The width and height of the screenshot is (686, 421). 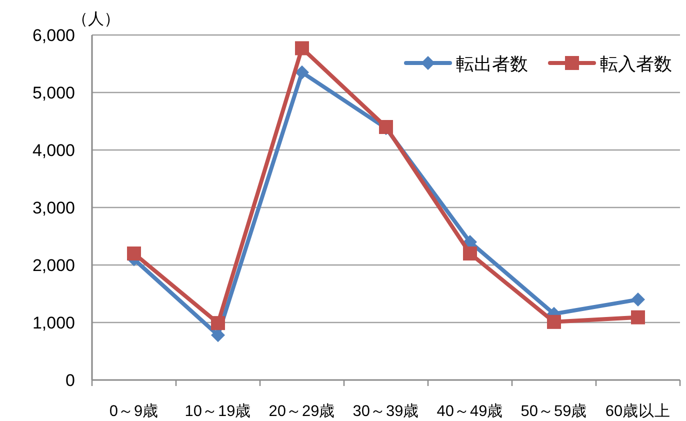 What do you see at coordinates (134, 411) in the screenshot?
I see `x-tick-label: 0～9歳` at bounding box center [134, 411].